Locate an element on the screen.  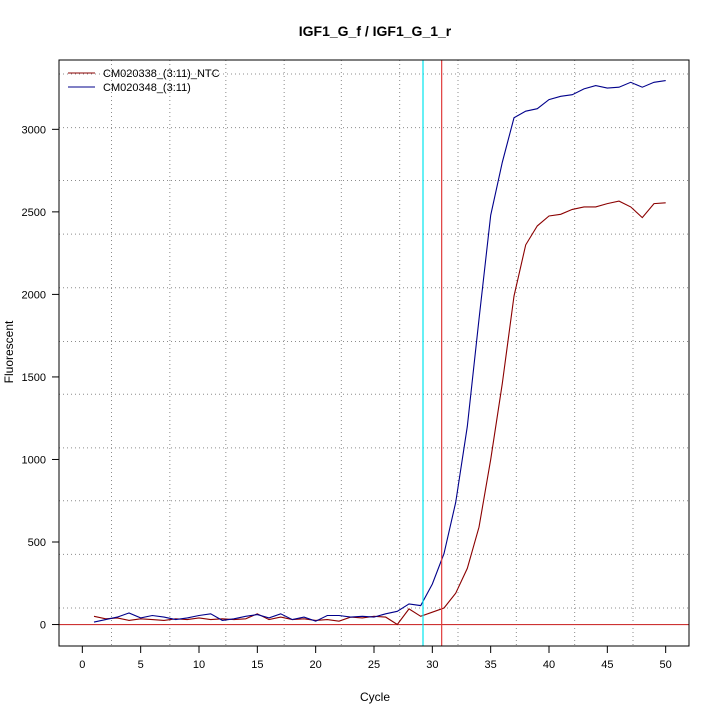
x-tick-label: 0 is located at coordinates (82, 665).